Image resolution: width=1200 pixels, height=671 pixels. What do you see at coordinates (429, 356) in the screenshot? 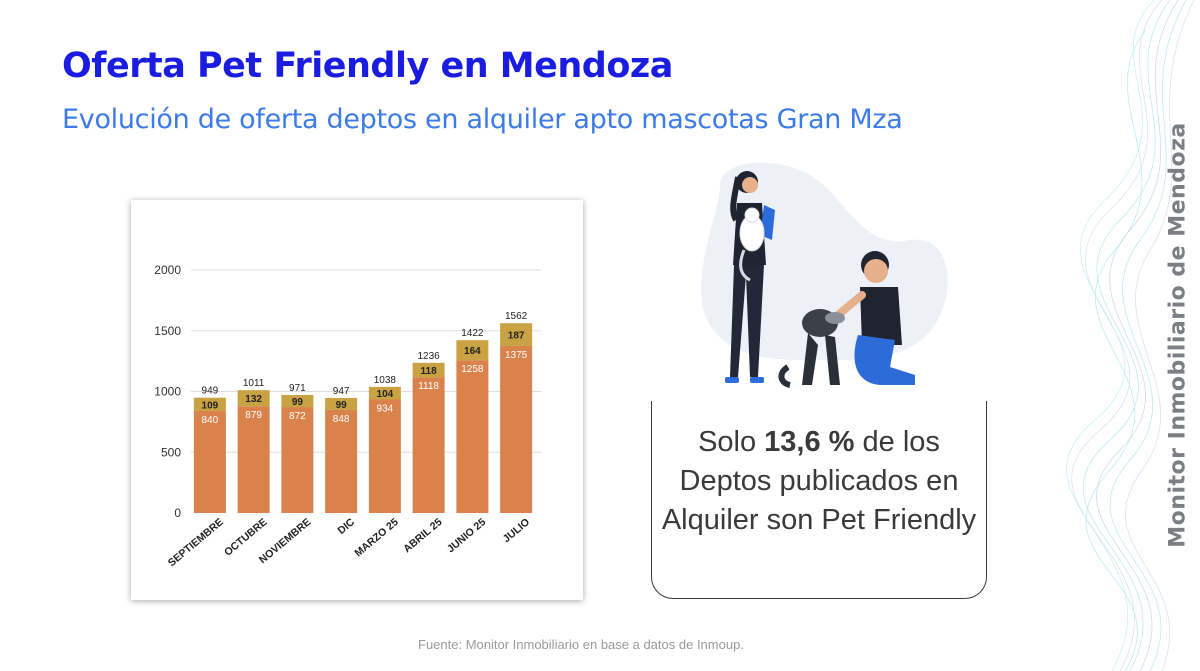
I see `bar-total-label: 1236` at bounding box center [429, 356].